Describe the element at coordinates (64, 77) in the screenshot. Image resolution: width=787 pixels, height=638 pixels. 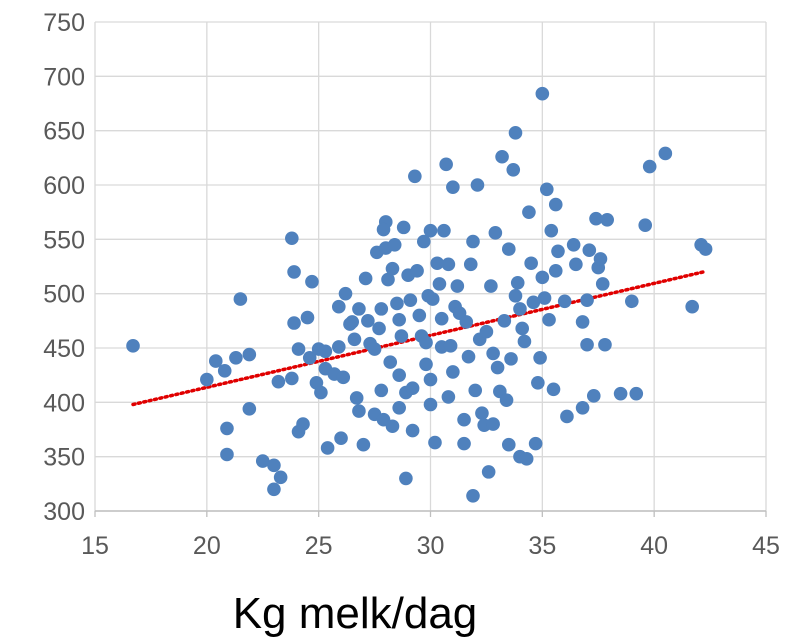
I see `y-tick-label: 700` at that location.